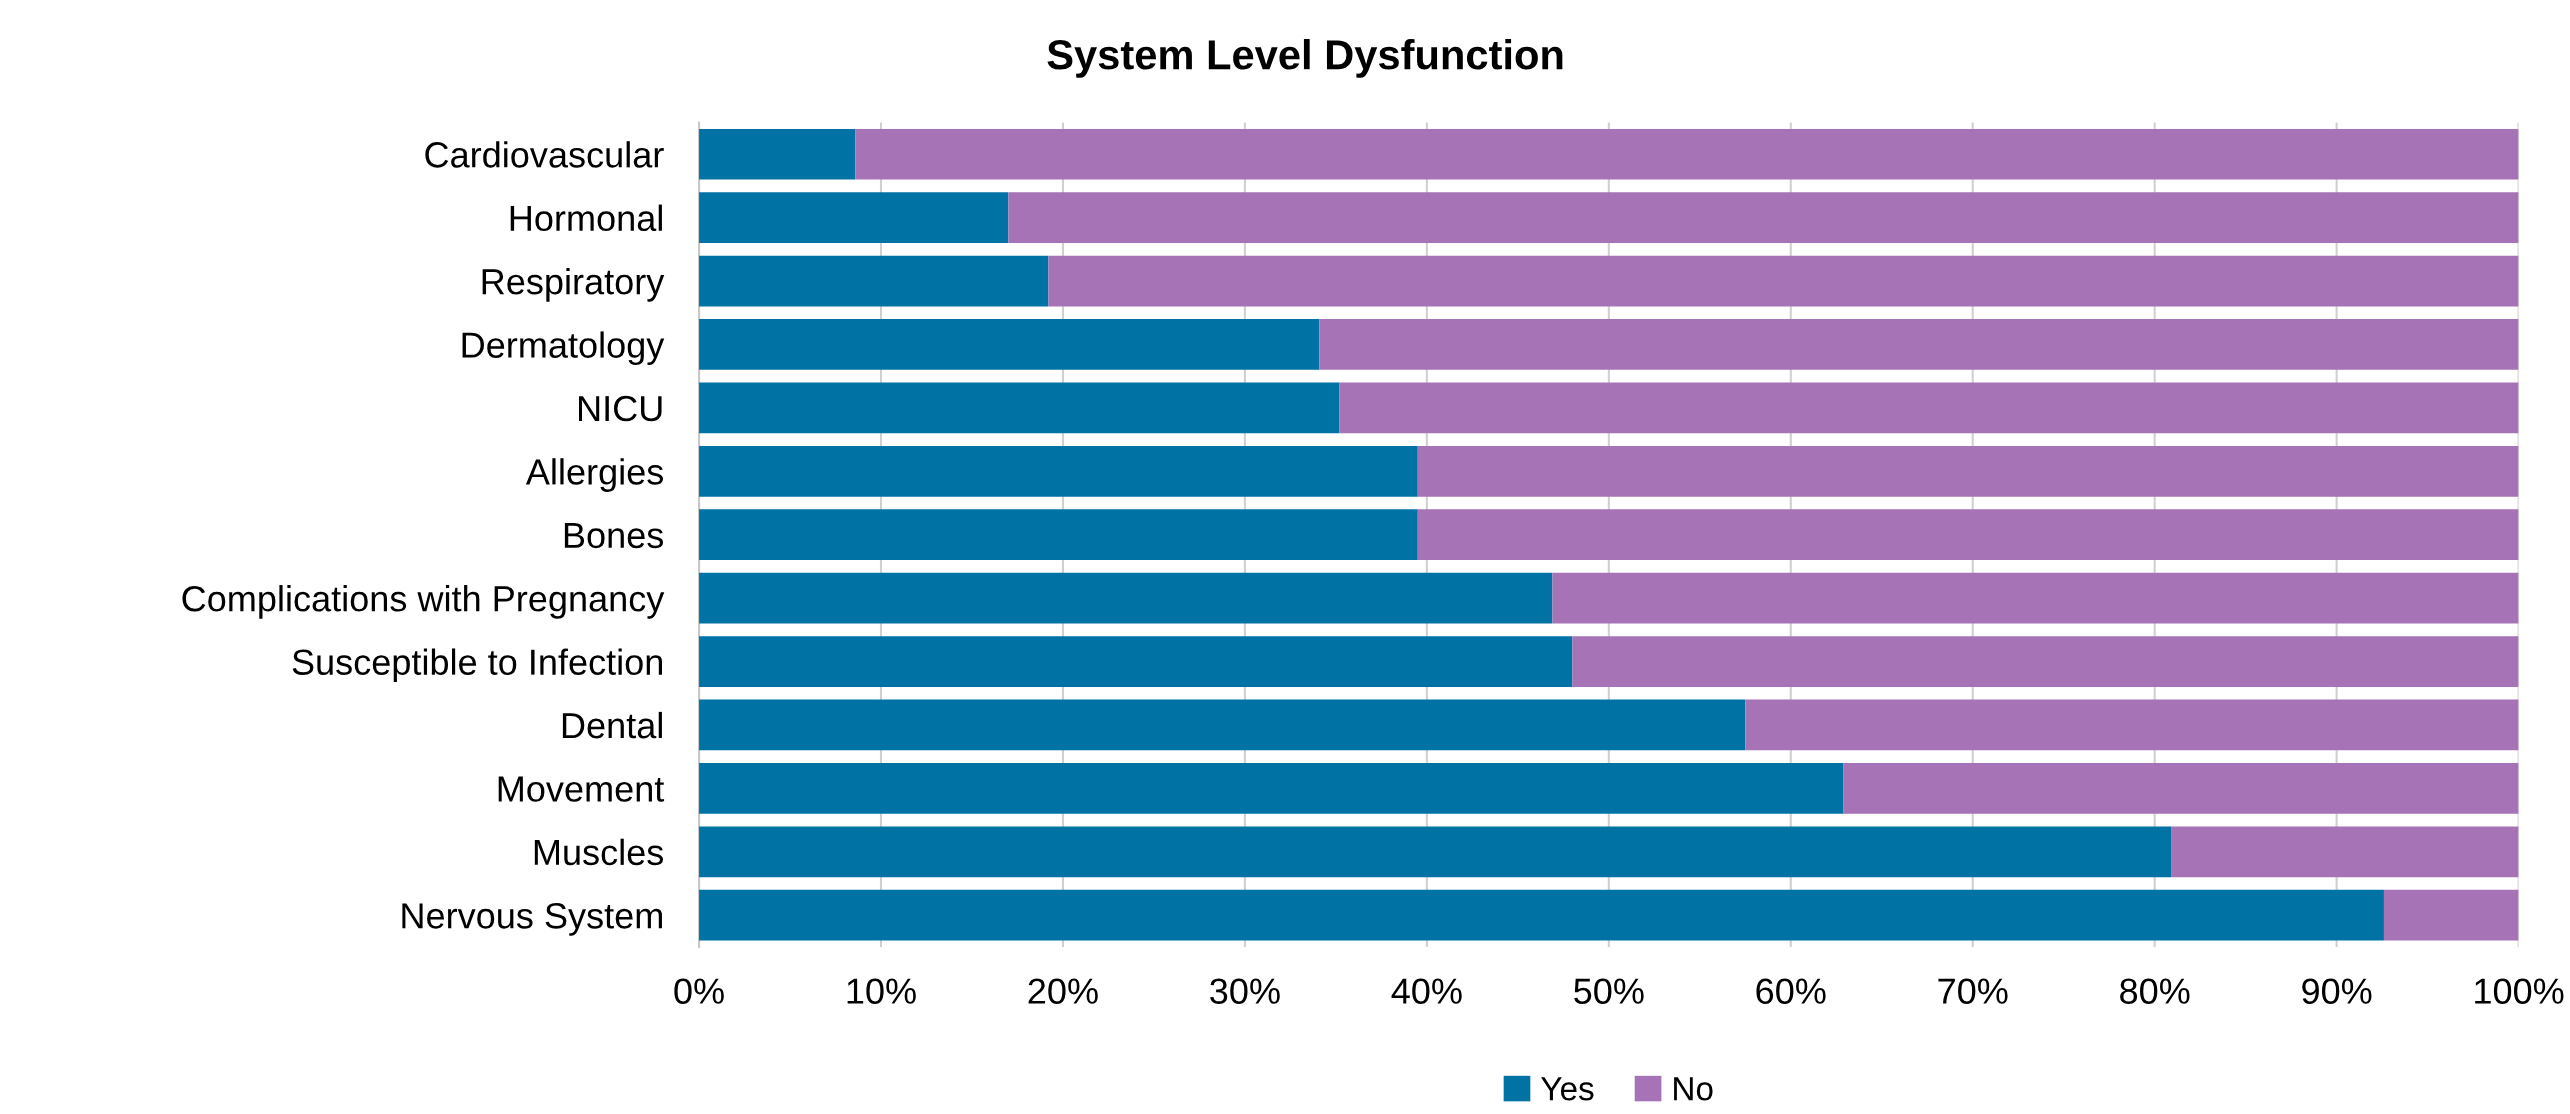 The width and height of the screenshot is (2570, 1114). What do you see at coordinates (563, 348) in the screenshot?
I see `y-tick-label: Dermatology` at bounding box center [563, 348].